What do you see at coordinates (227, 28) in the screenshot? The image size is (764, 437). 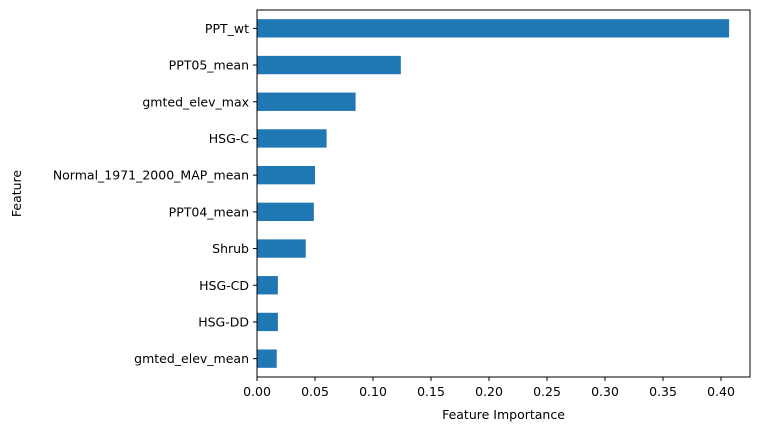 I see `y-tick-label: PPT_wt` at bounding box center [227, 28].